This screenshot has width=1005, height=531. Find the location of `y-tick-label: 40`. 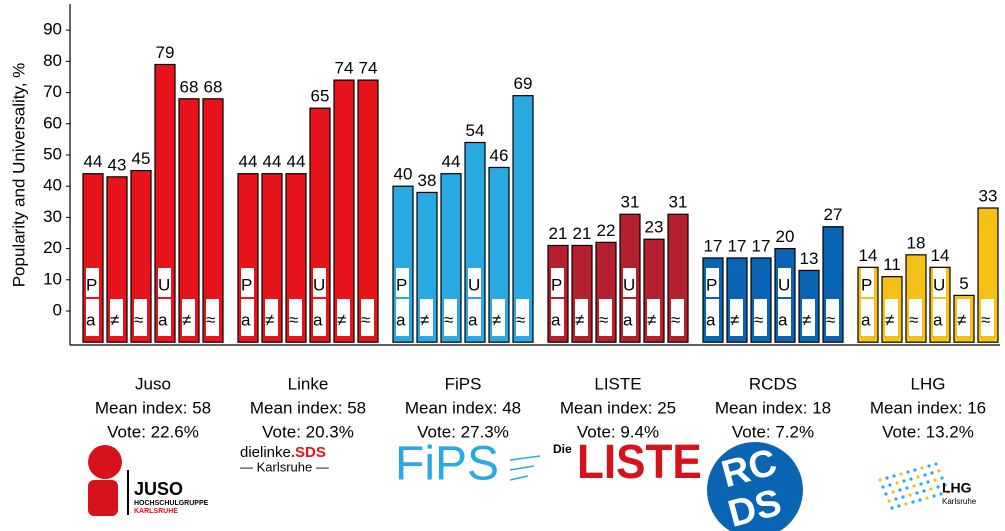

y-tick-label: 40 is located at coordinates (52, 185).